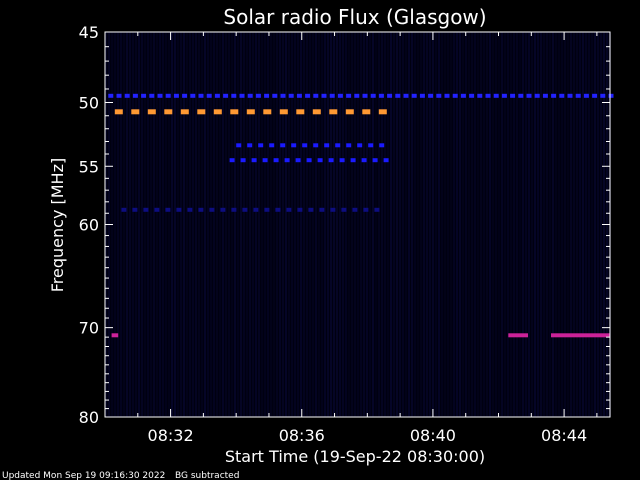 This screenshot has height=480, width=640. Describe the element at coordinates (354, 17) in the screenshot. I see `chart-title: Solar radio Flux (Glasgow)` at that location.